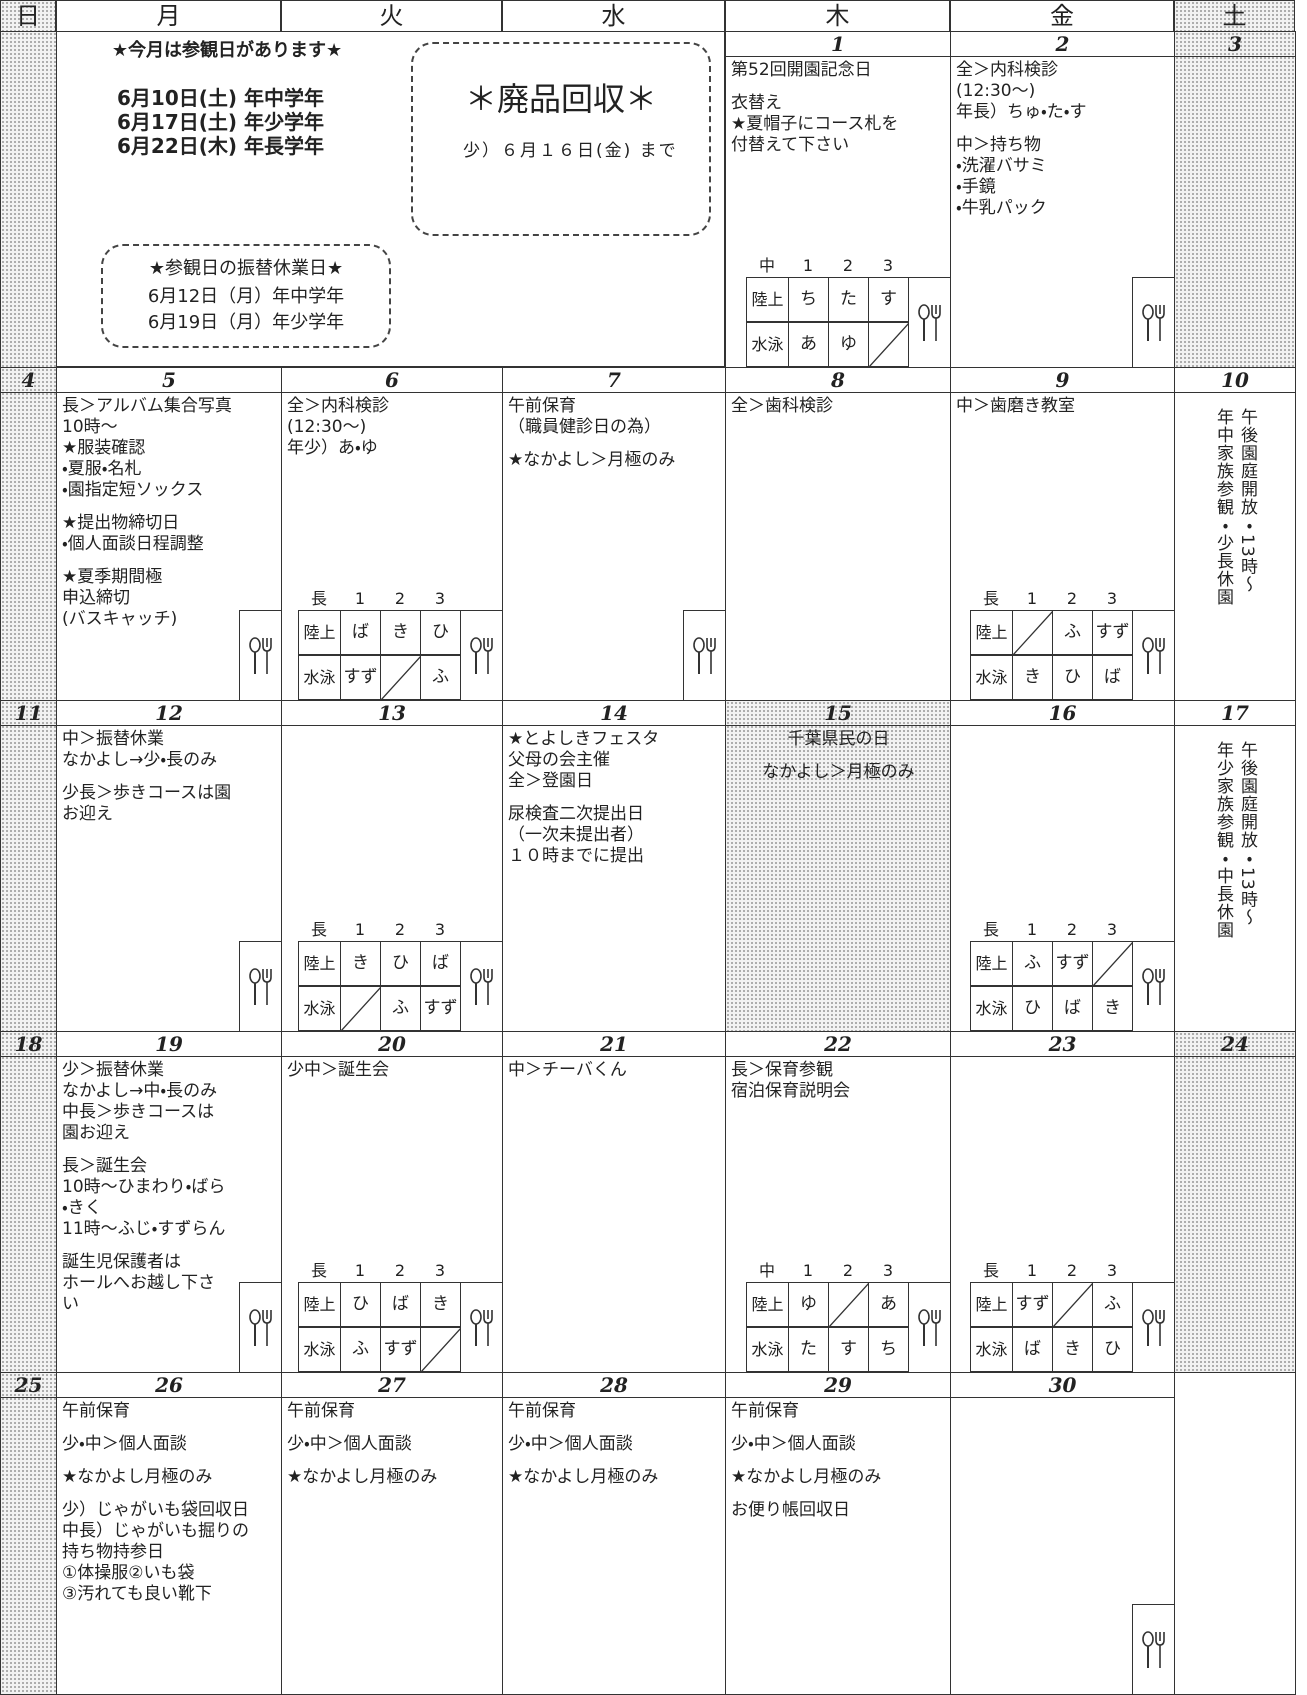 This screenshot has height=1695, width=1307. I want to click on day-cell, so click(1235, 1533).